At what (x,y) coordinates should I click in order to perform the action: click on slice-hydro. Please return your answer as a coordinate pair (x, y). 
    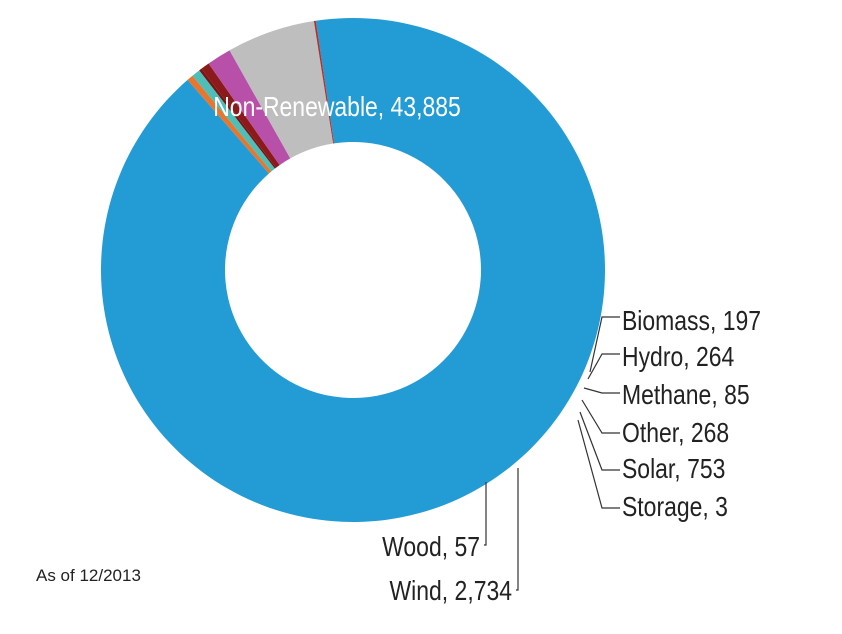
    Looking at the image, I should click on (233, 121).